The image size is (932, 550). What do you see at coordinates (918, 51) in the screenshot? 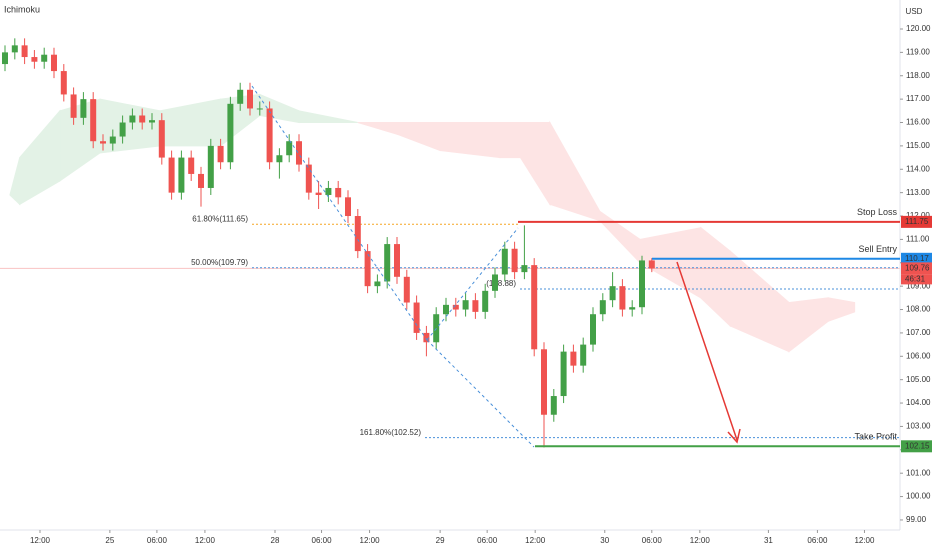
I see `y-tick-label: 119.00` at bounding box center [918, 51].